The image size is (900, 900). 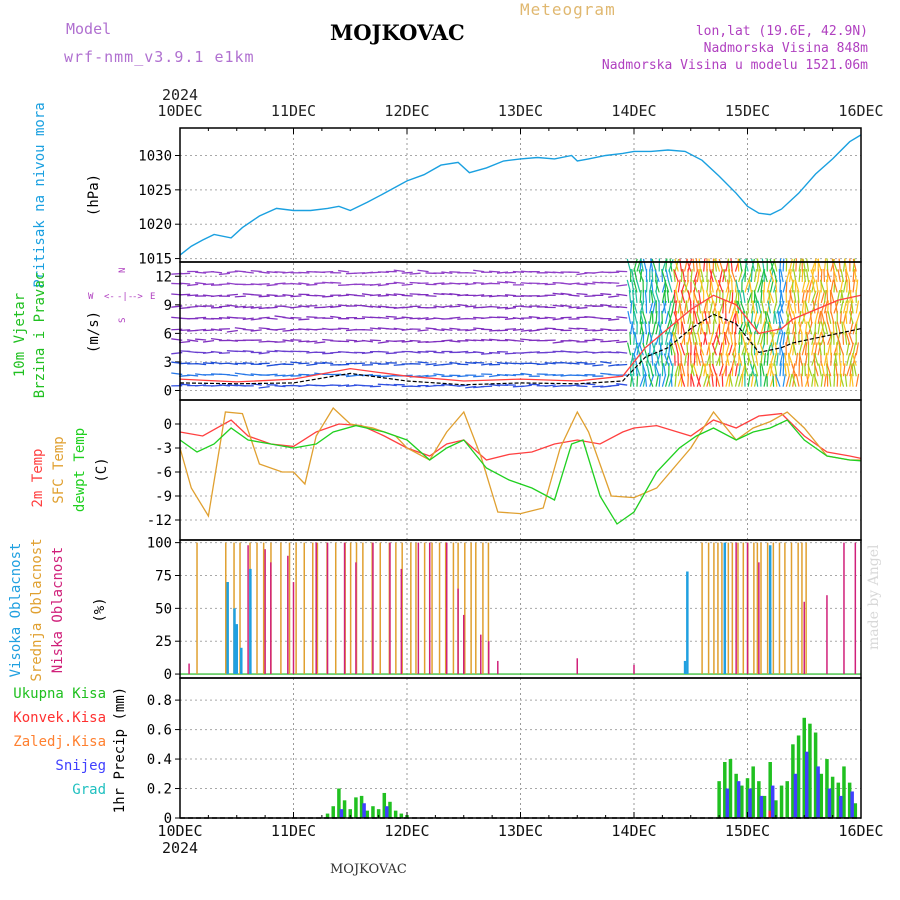 What do you see at coordinates (770, 814) in the screenshot?
I see `precip-conv-bar` at bounding box center [770, 814].